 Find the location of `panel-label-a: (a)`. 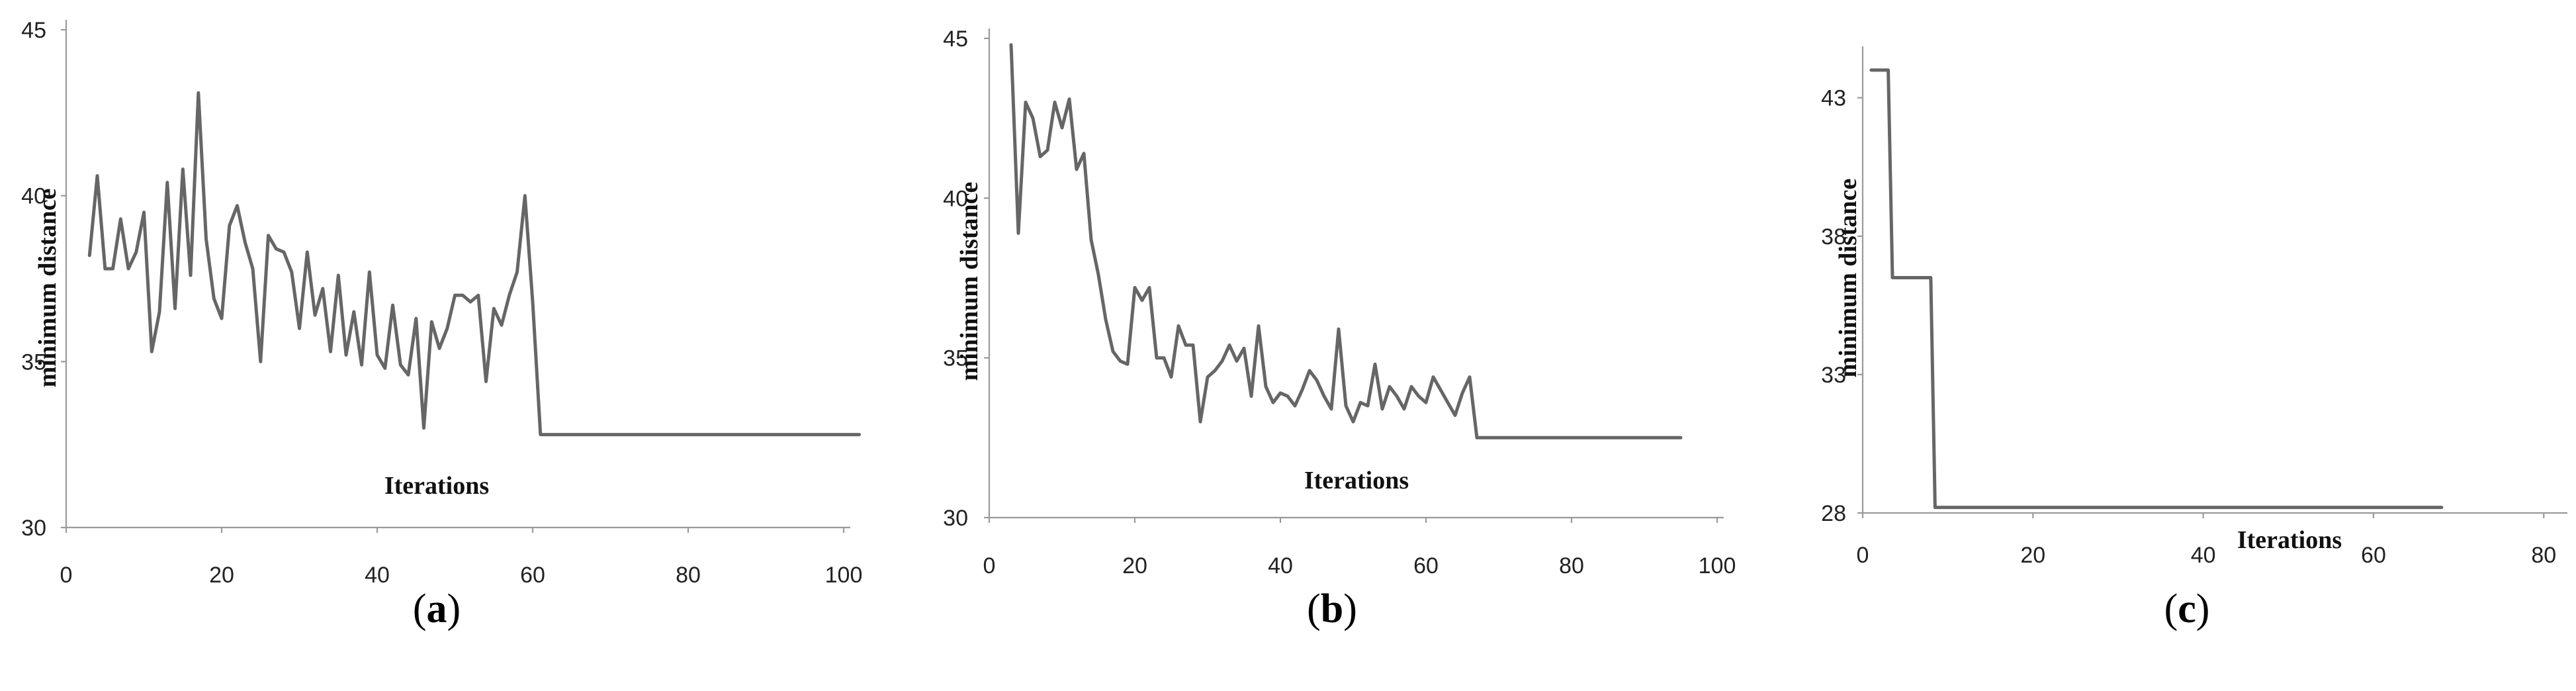

panel-label-a: (a) is located at coordinates (437, 609).